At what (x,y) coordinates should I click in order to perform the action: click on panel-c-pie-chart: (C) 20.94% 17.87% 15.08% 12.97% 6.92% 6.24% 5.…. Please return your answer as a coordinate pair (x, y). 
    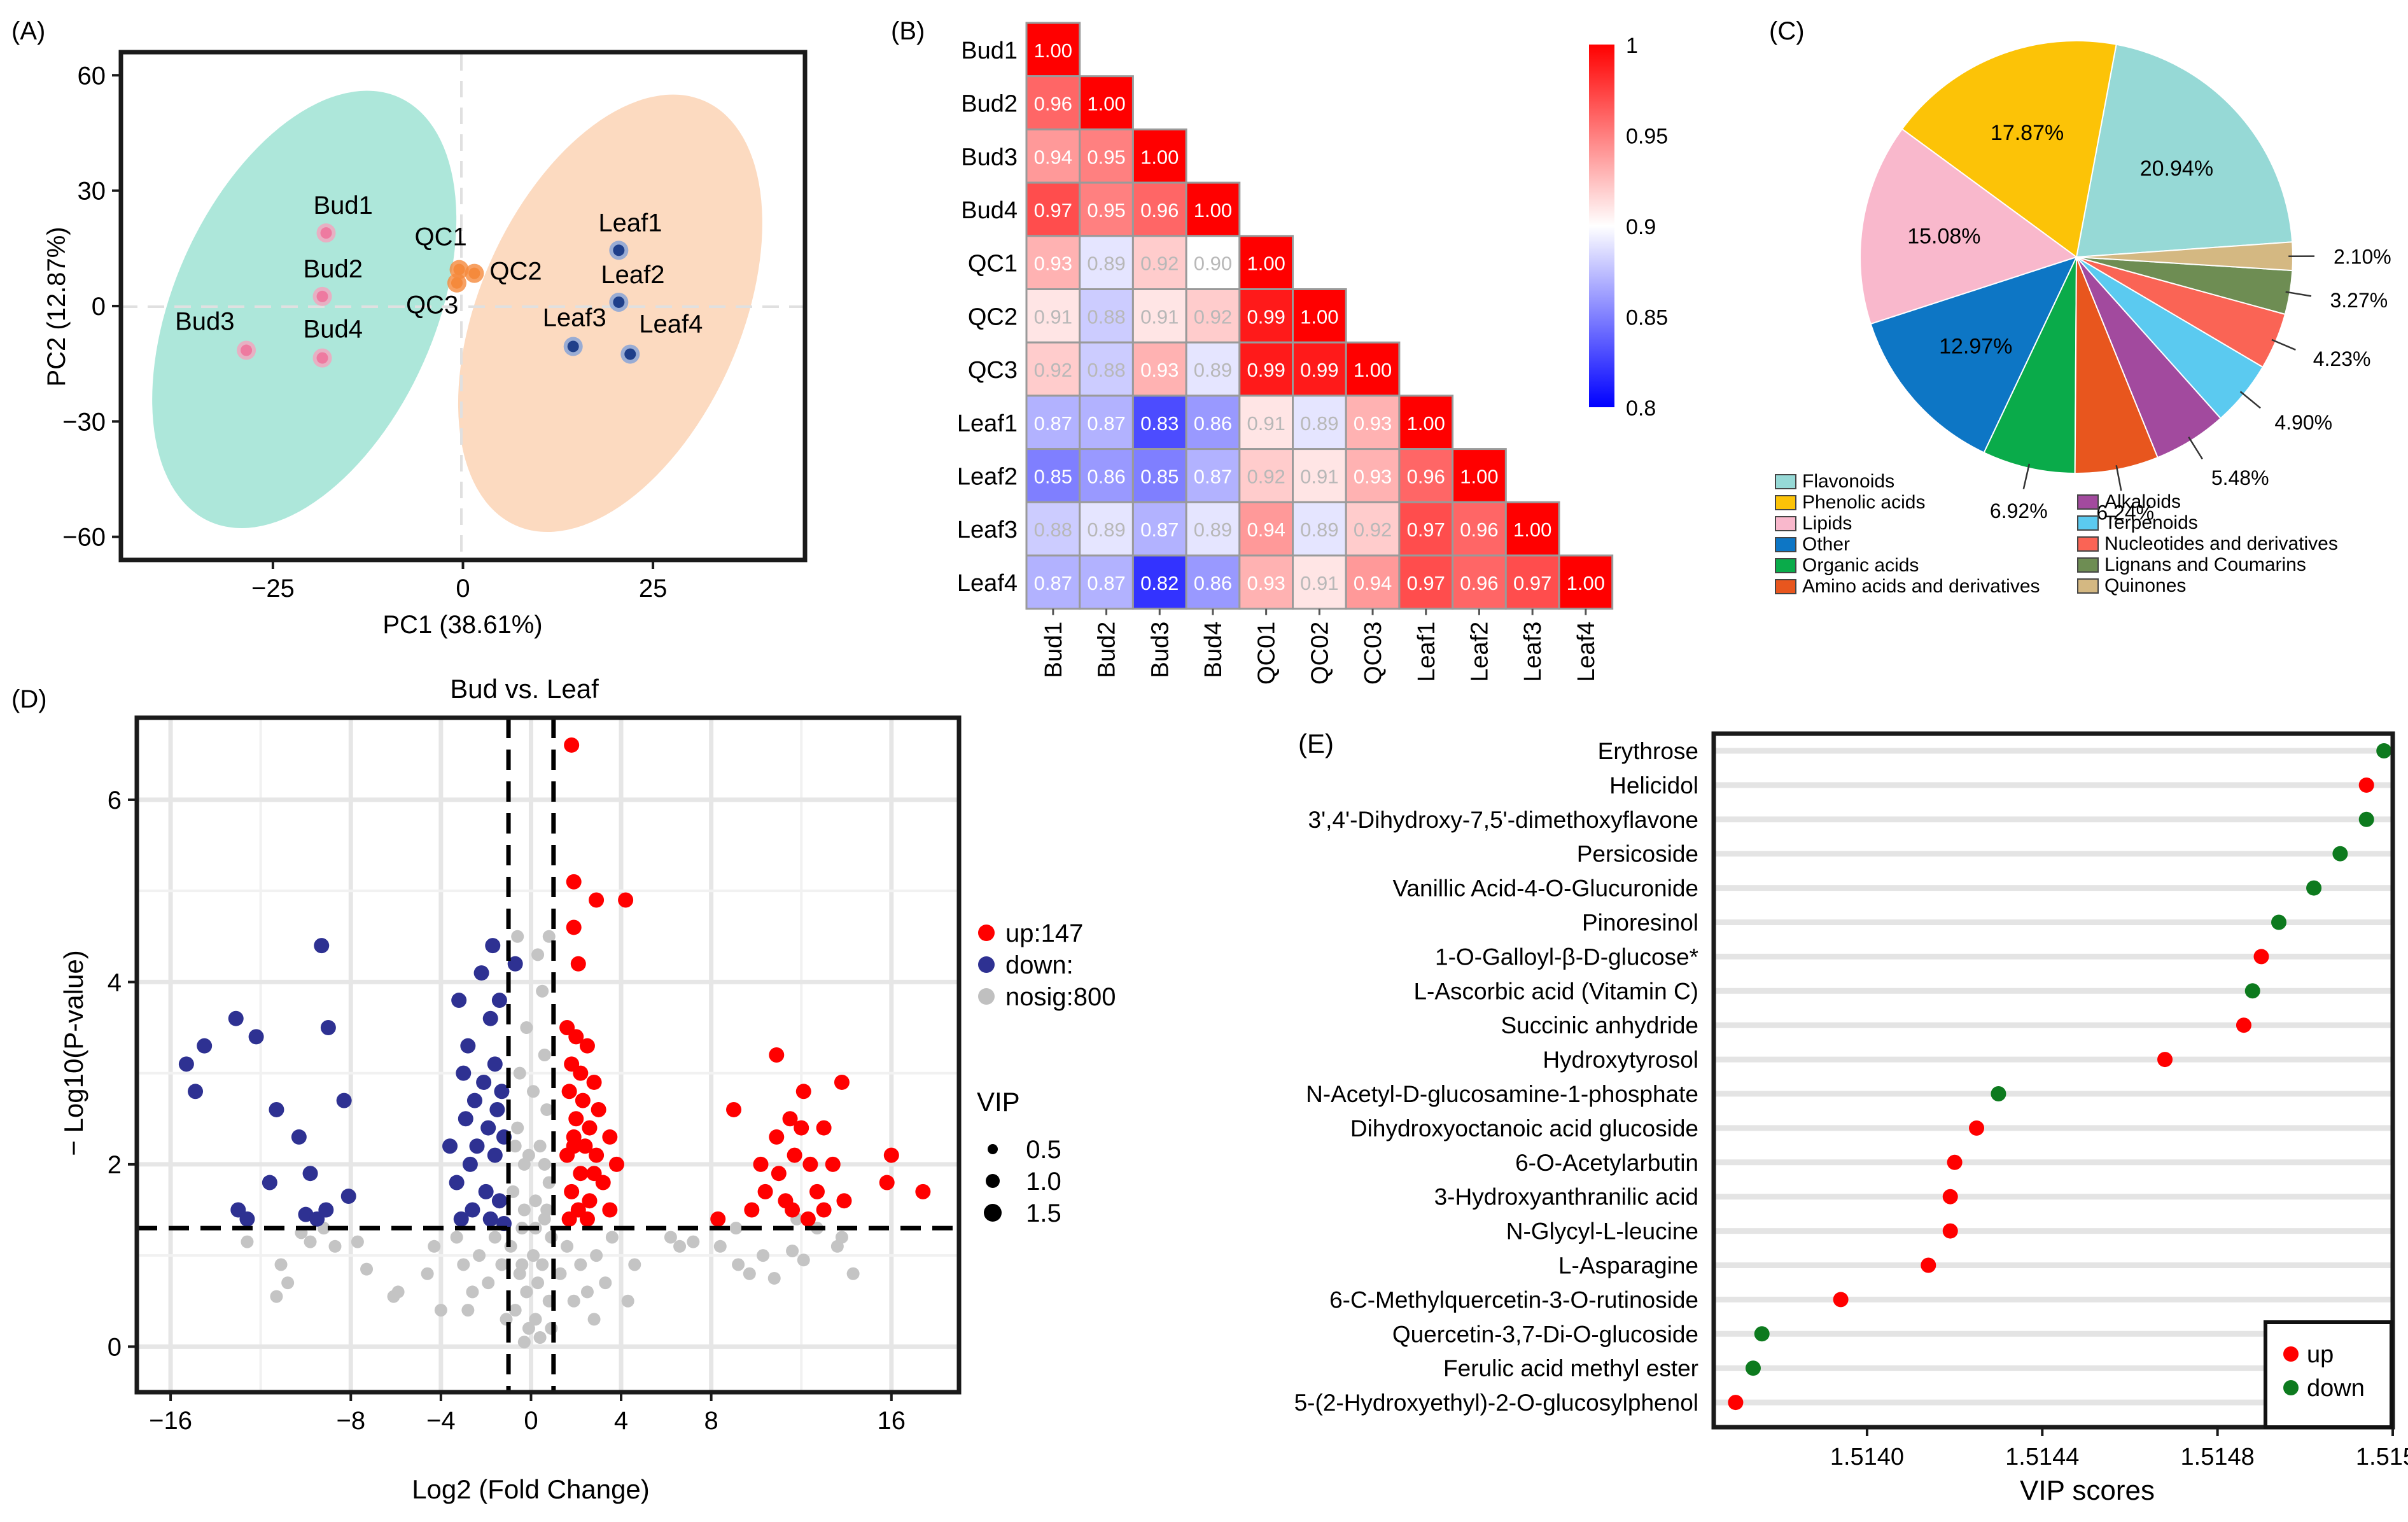
    Looking at the image, I should click on (2080, 307).